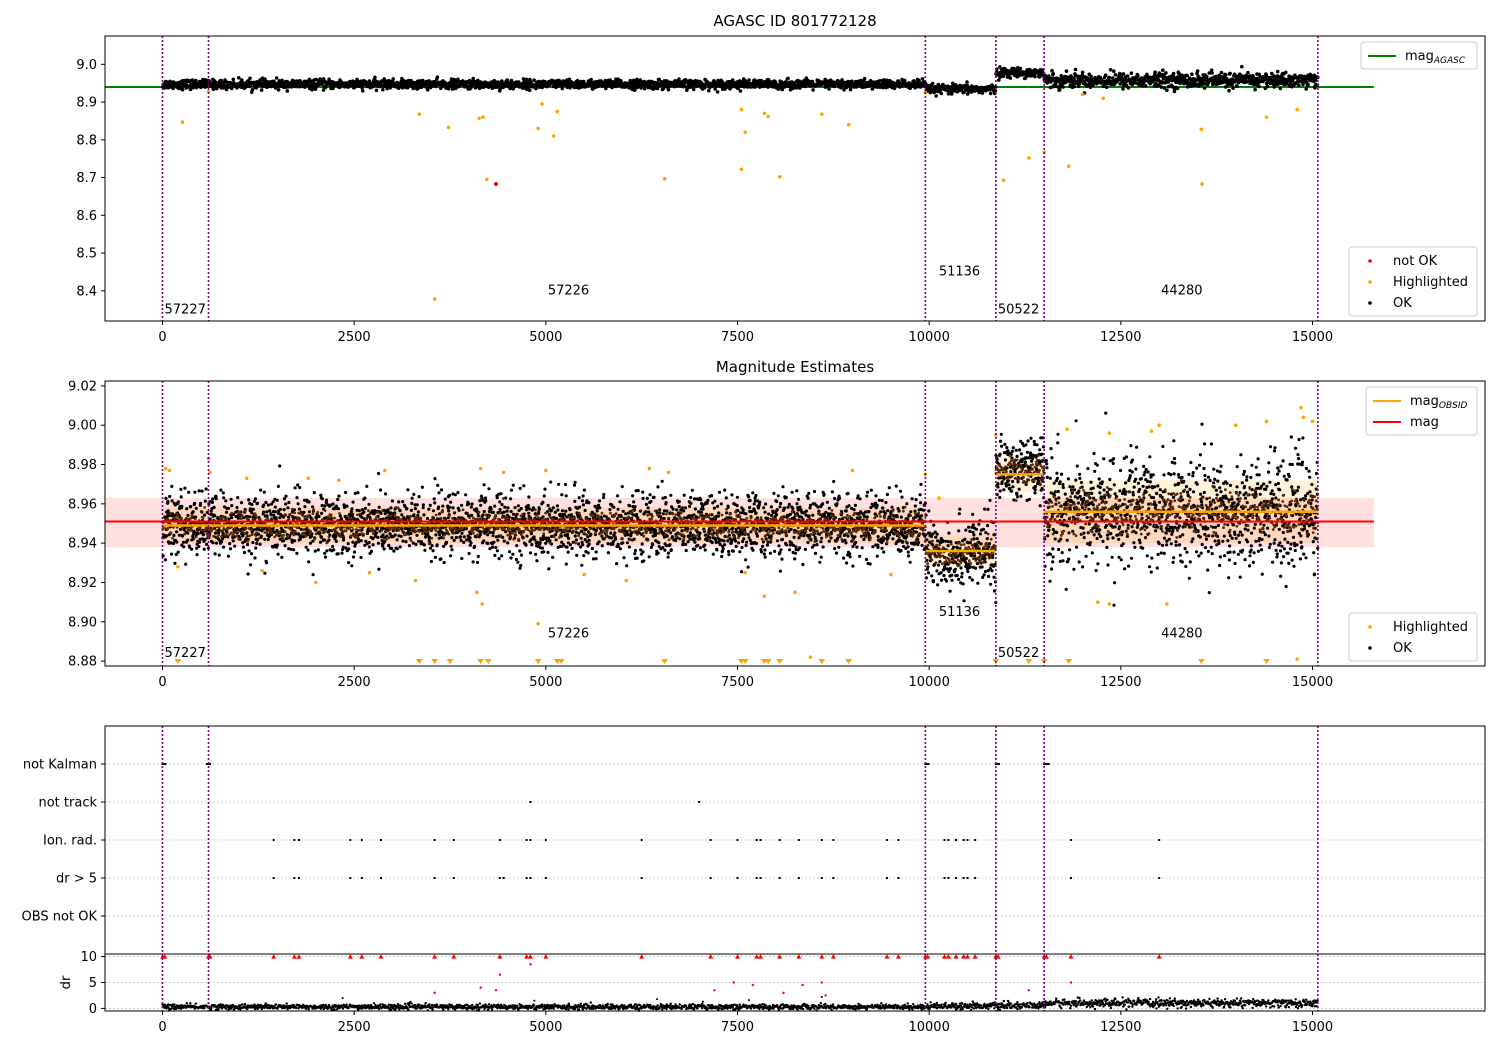 The image size is (1500, 1050). What do you see at coordinates (82, 504) in the screenshot?
I see `mag-est-ytick-label: 8.96` at bounding box center [82, 504].